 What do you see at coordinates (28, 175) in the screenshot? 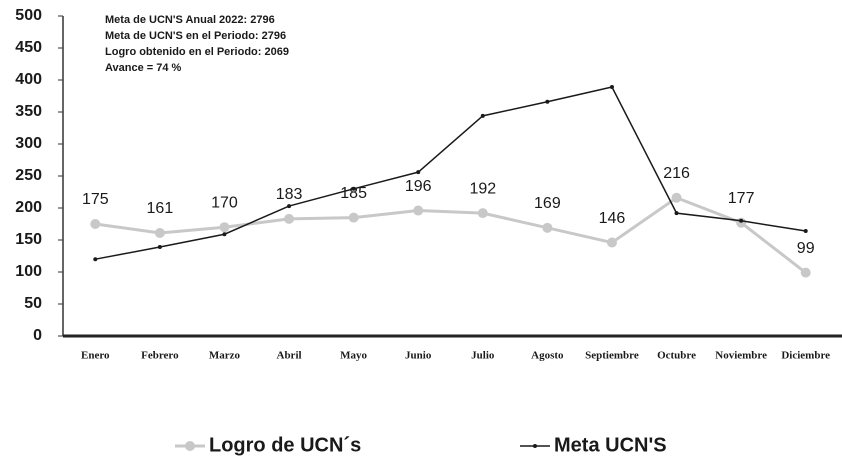
I see `y-tick-label: 250` at bounding box center [28, 175].